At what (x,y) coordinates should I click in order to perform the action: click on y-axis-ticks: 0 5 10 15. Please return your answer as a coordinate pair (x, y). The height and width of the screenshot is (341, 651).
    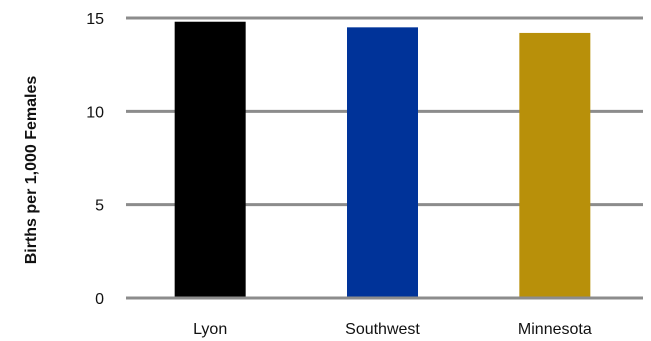
    Looking at the image, I should click on (95, 159).